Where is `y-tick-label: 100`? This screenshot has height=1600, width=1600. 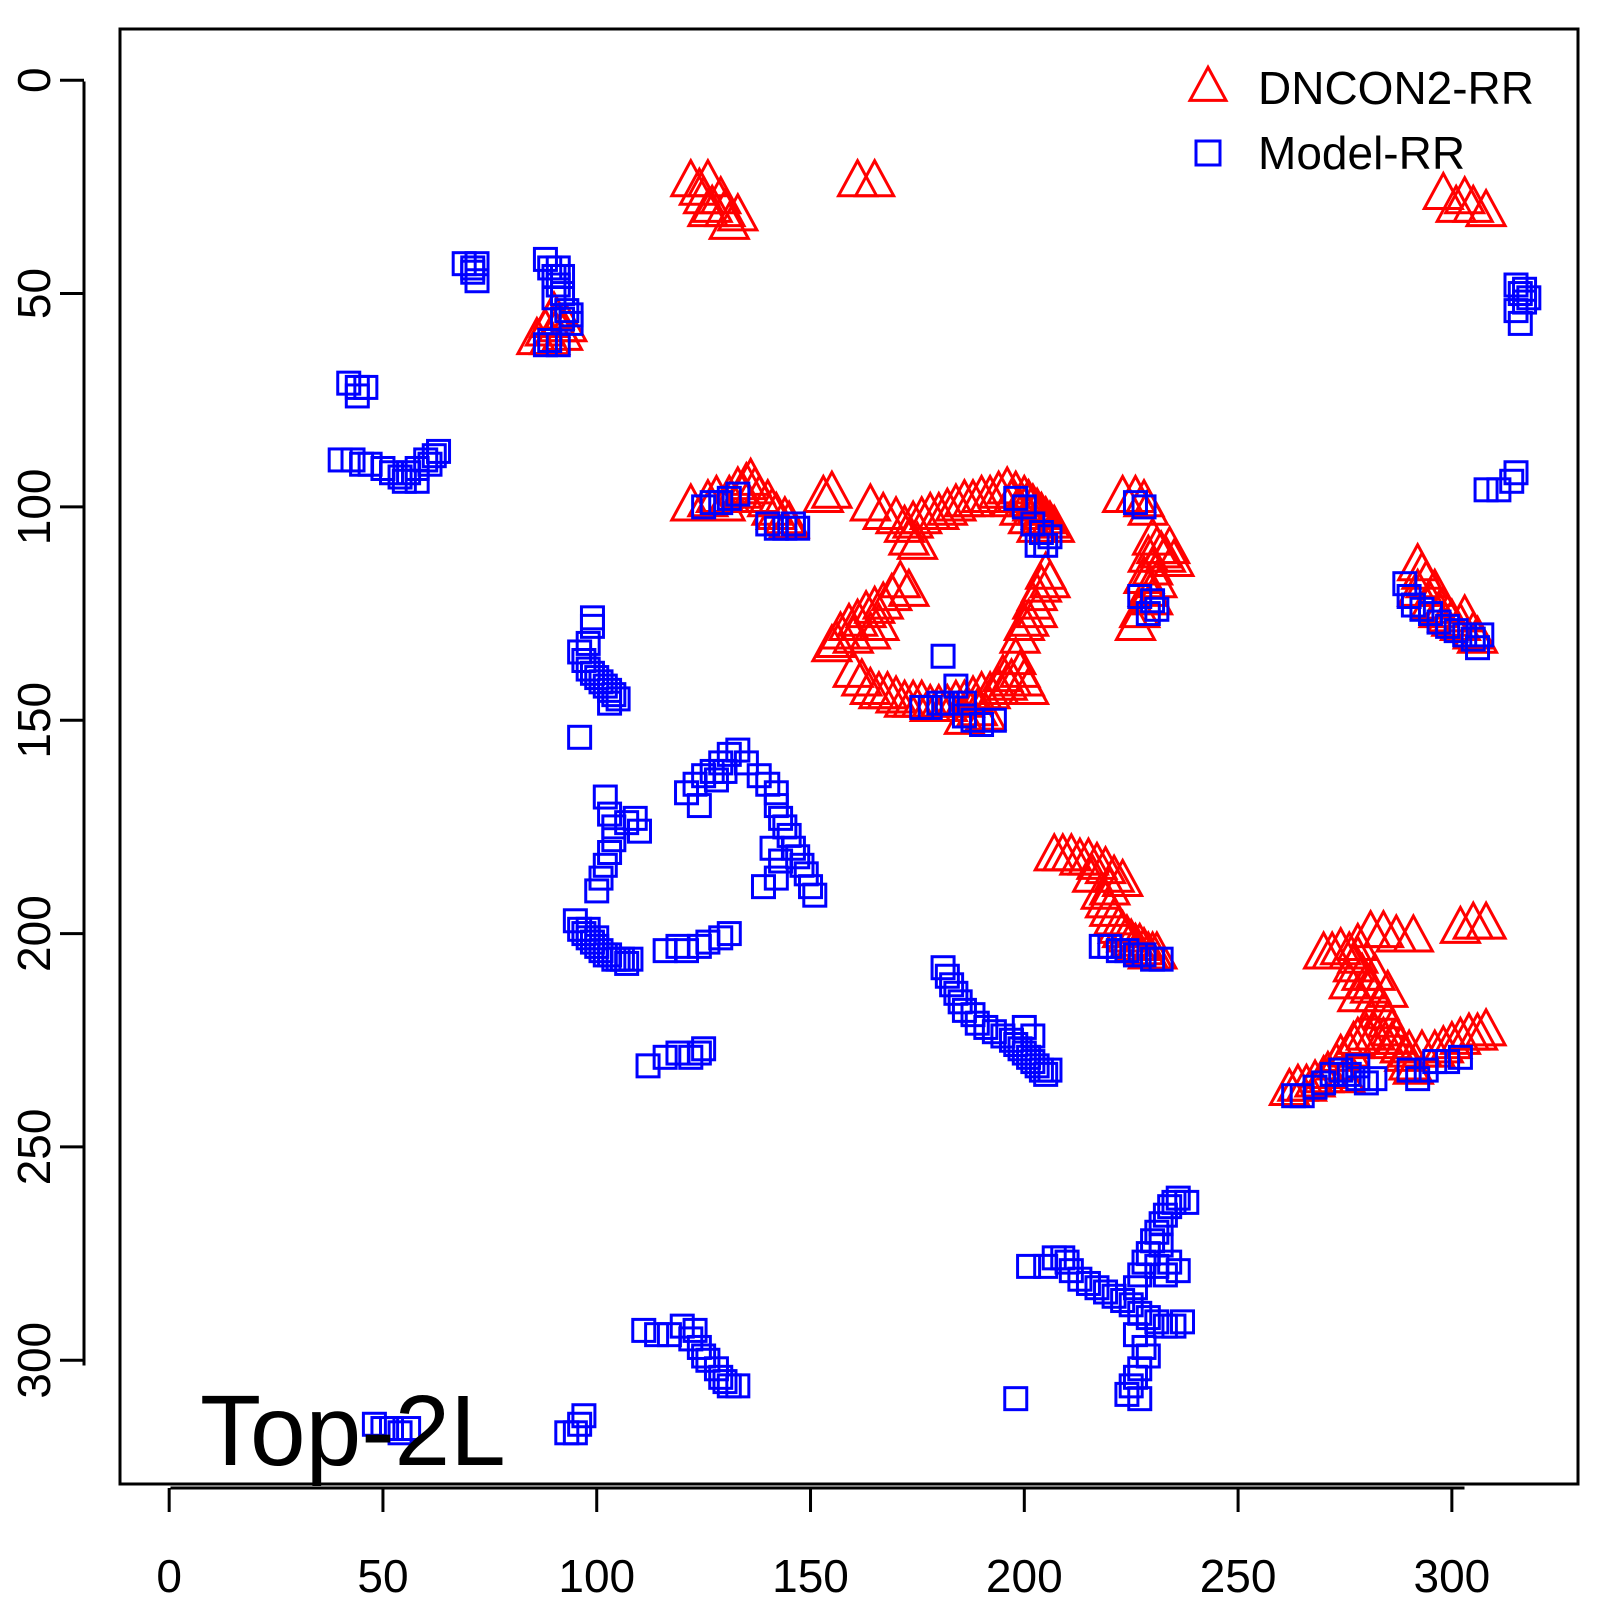
y-tick-label: 100 is located at coordinates (34, 507).